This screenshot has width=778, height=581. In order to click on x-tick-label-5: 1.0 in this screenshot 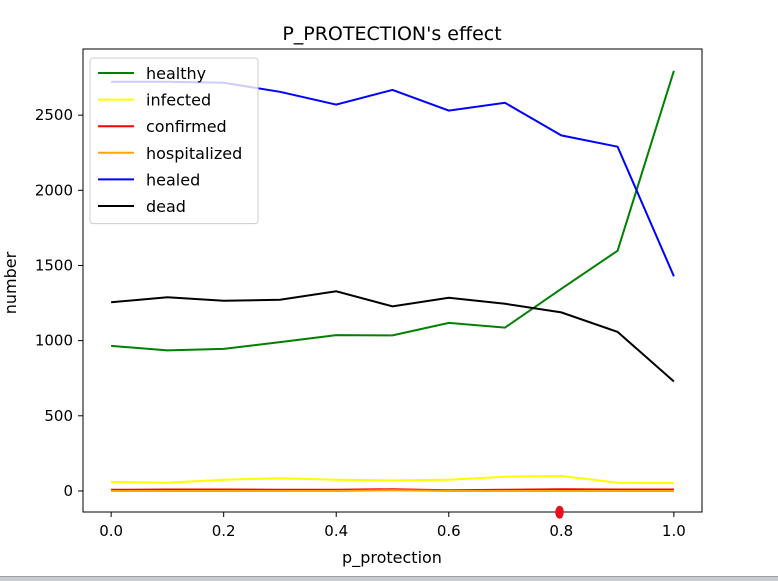, I will do `click(674, 531)`.